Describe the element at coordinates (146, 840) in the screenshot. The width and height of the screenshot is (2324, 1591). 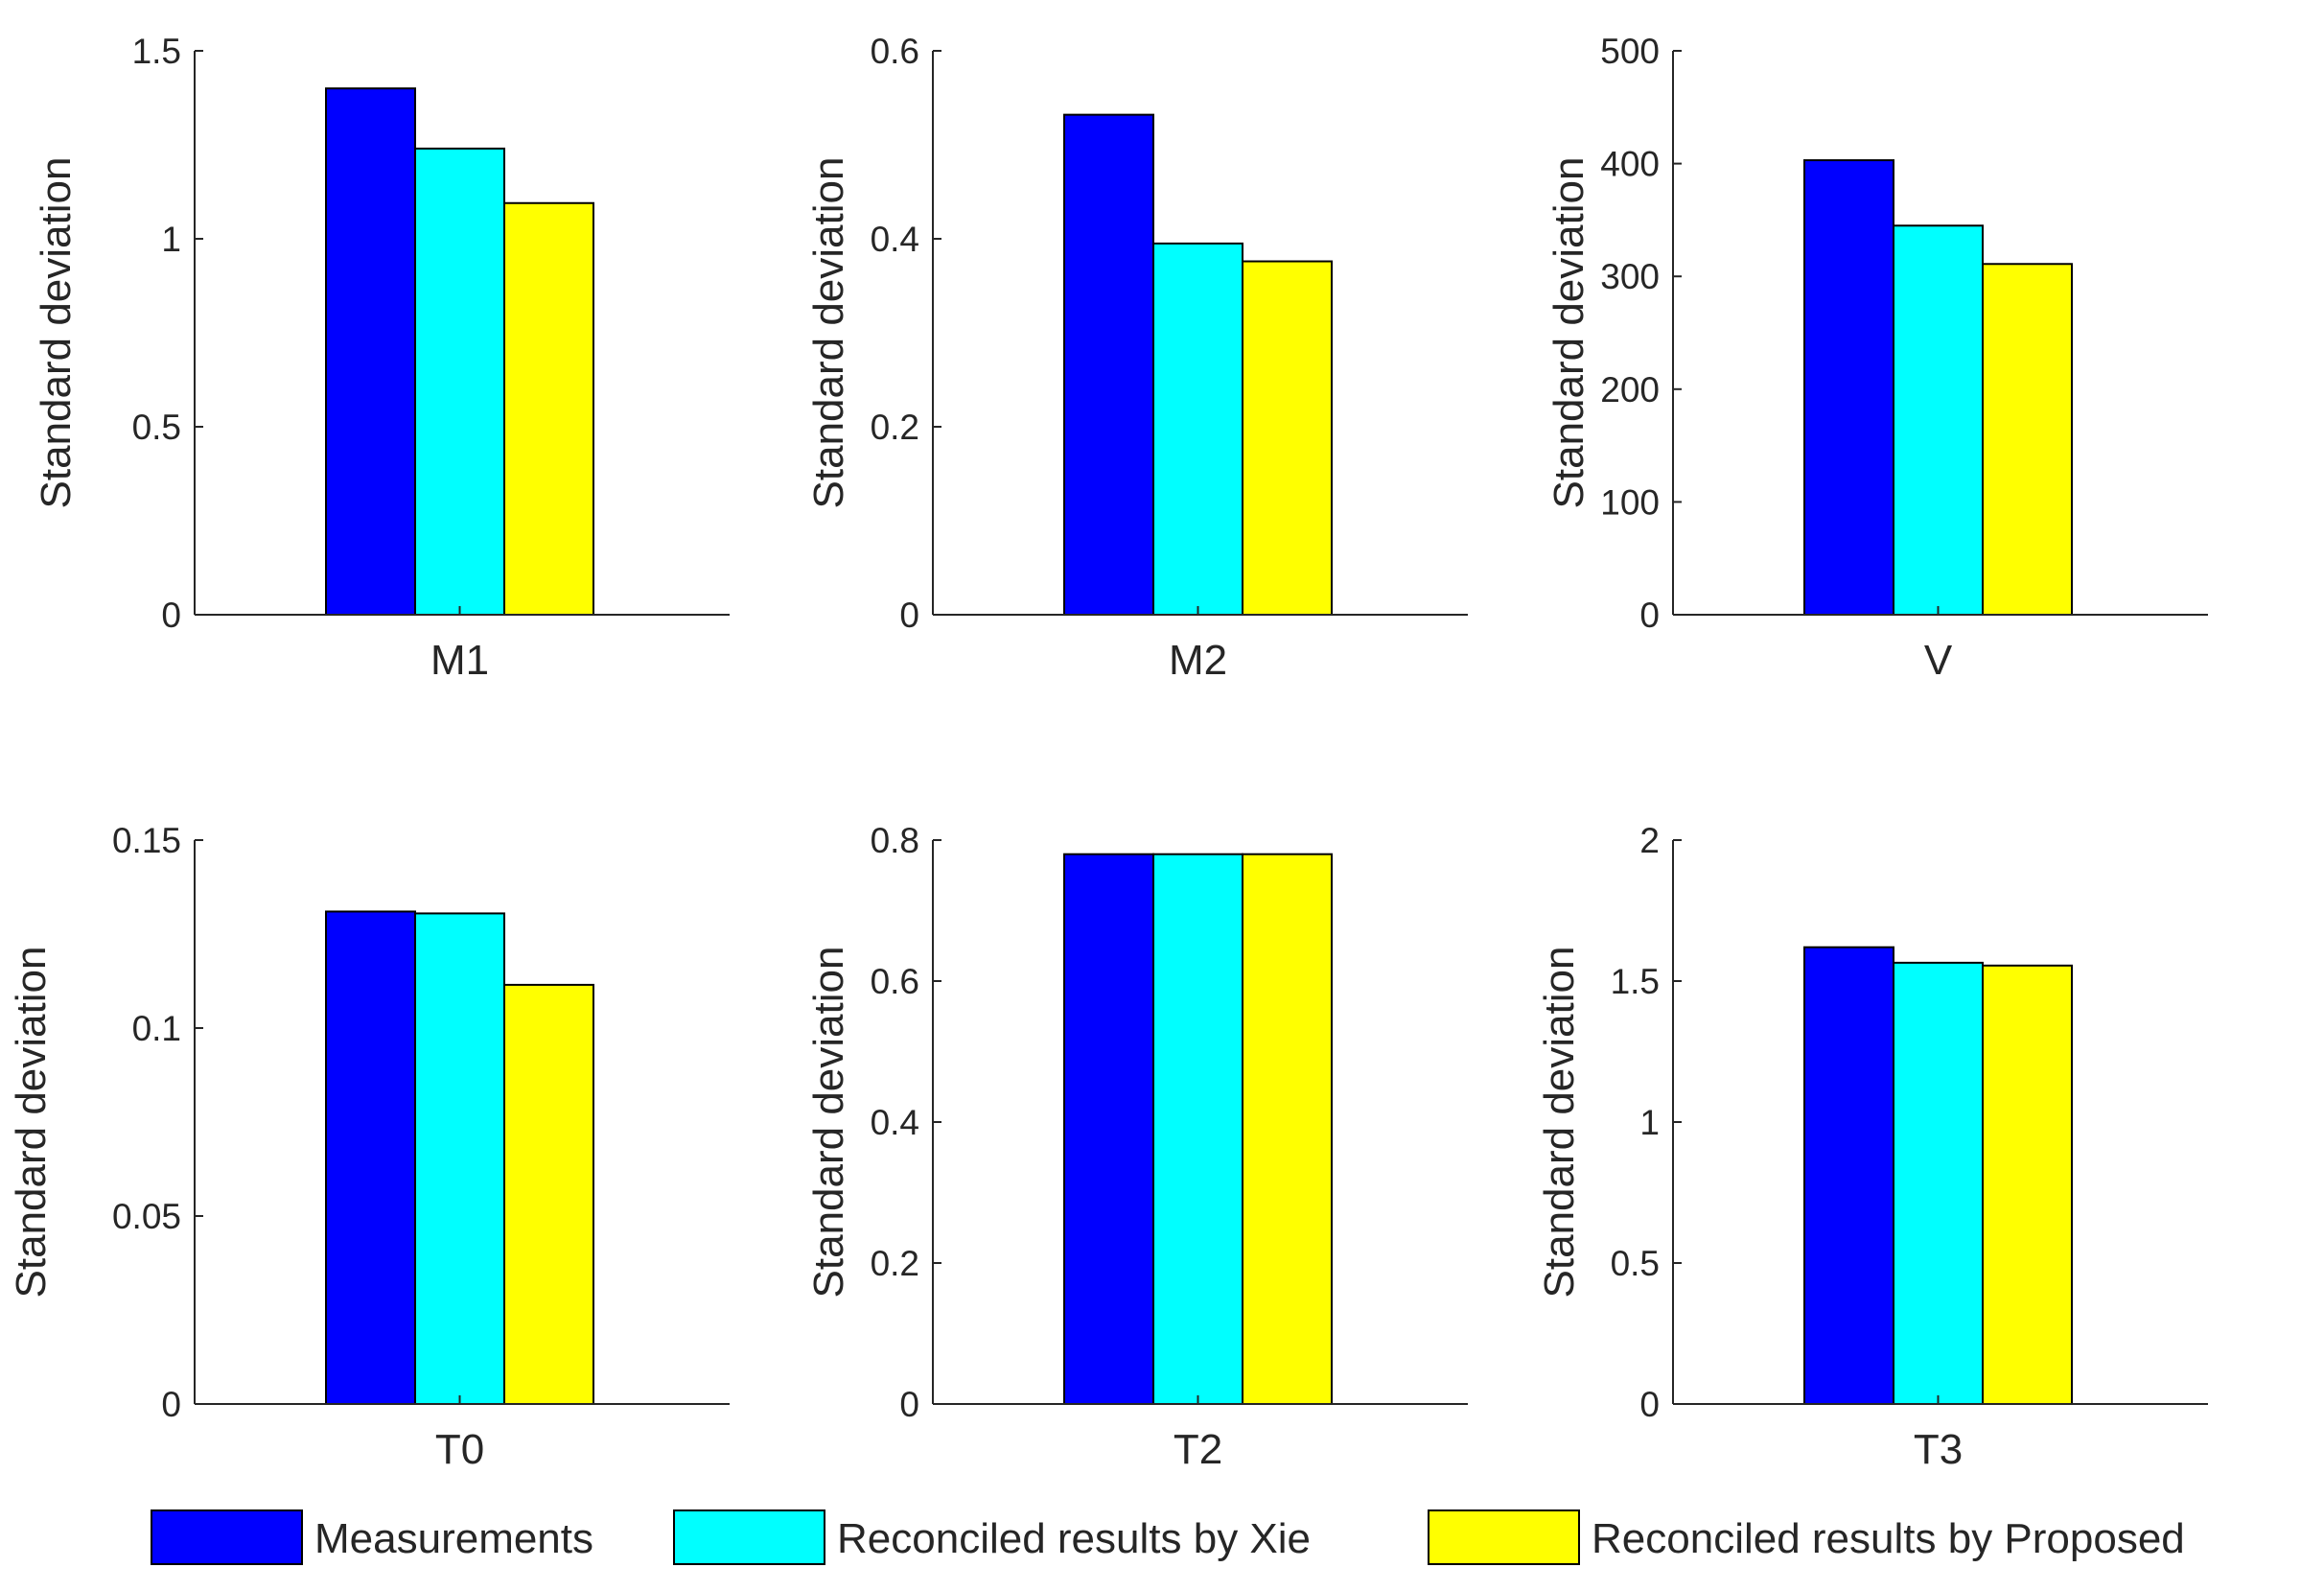
I see `y-tick-label: 0.15` at that location.